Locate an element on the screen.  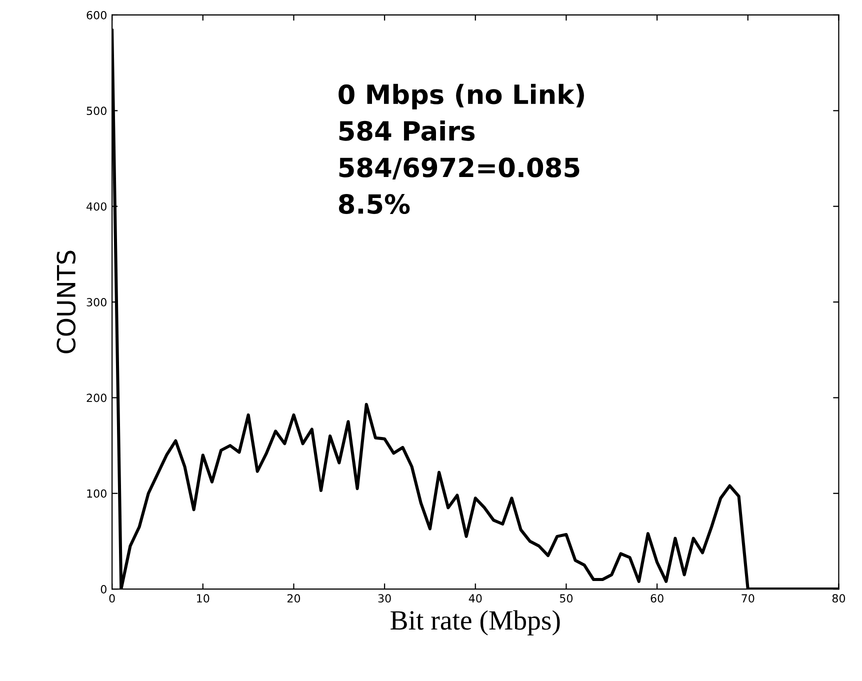
x-tick-label: 40 is located at coordinates (475, 598).